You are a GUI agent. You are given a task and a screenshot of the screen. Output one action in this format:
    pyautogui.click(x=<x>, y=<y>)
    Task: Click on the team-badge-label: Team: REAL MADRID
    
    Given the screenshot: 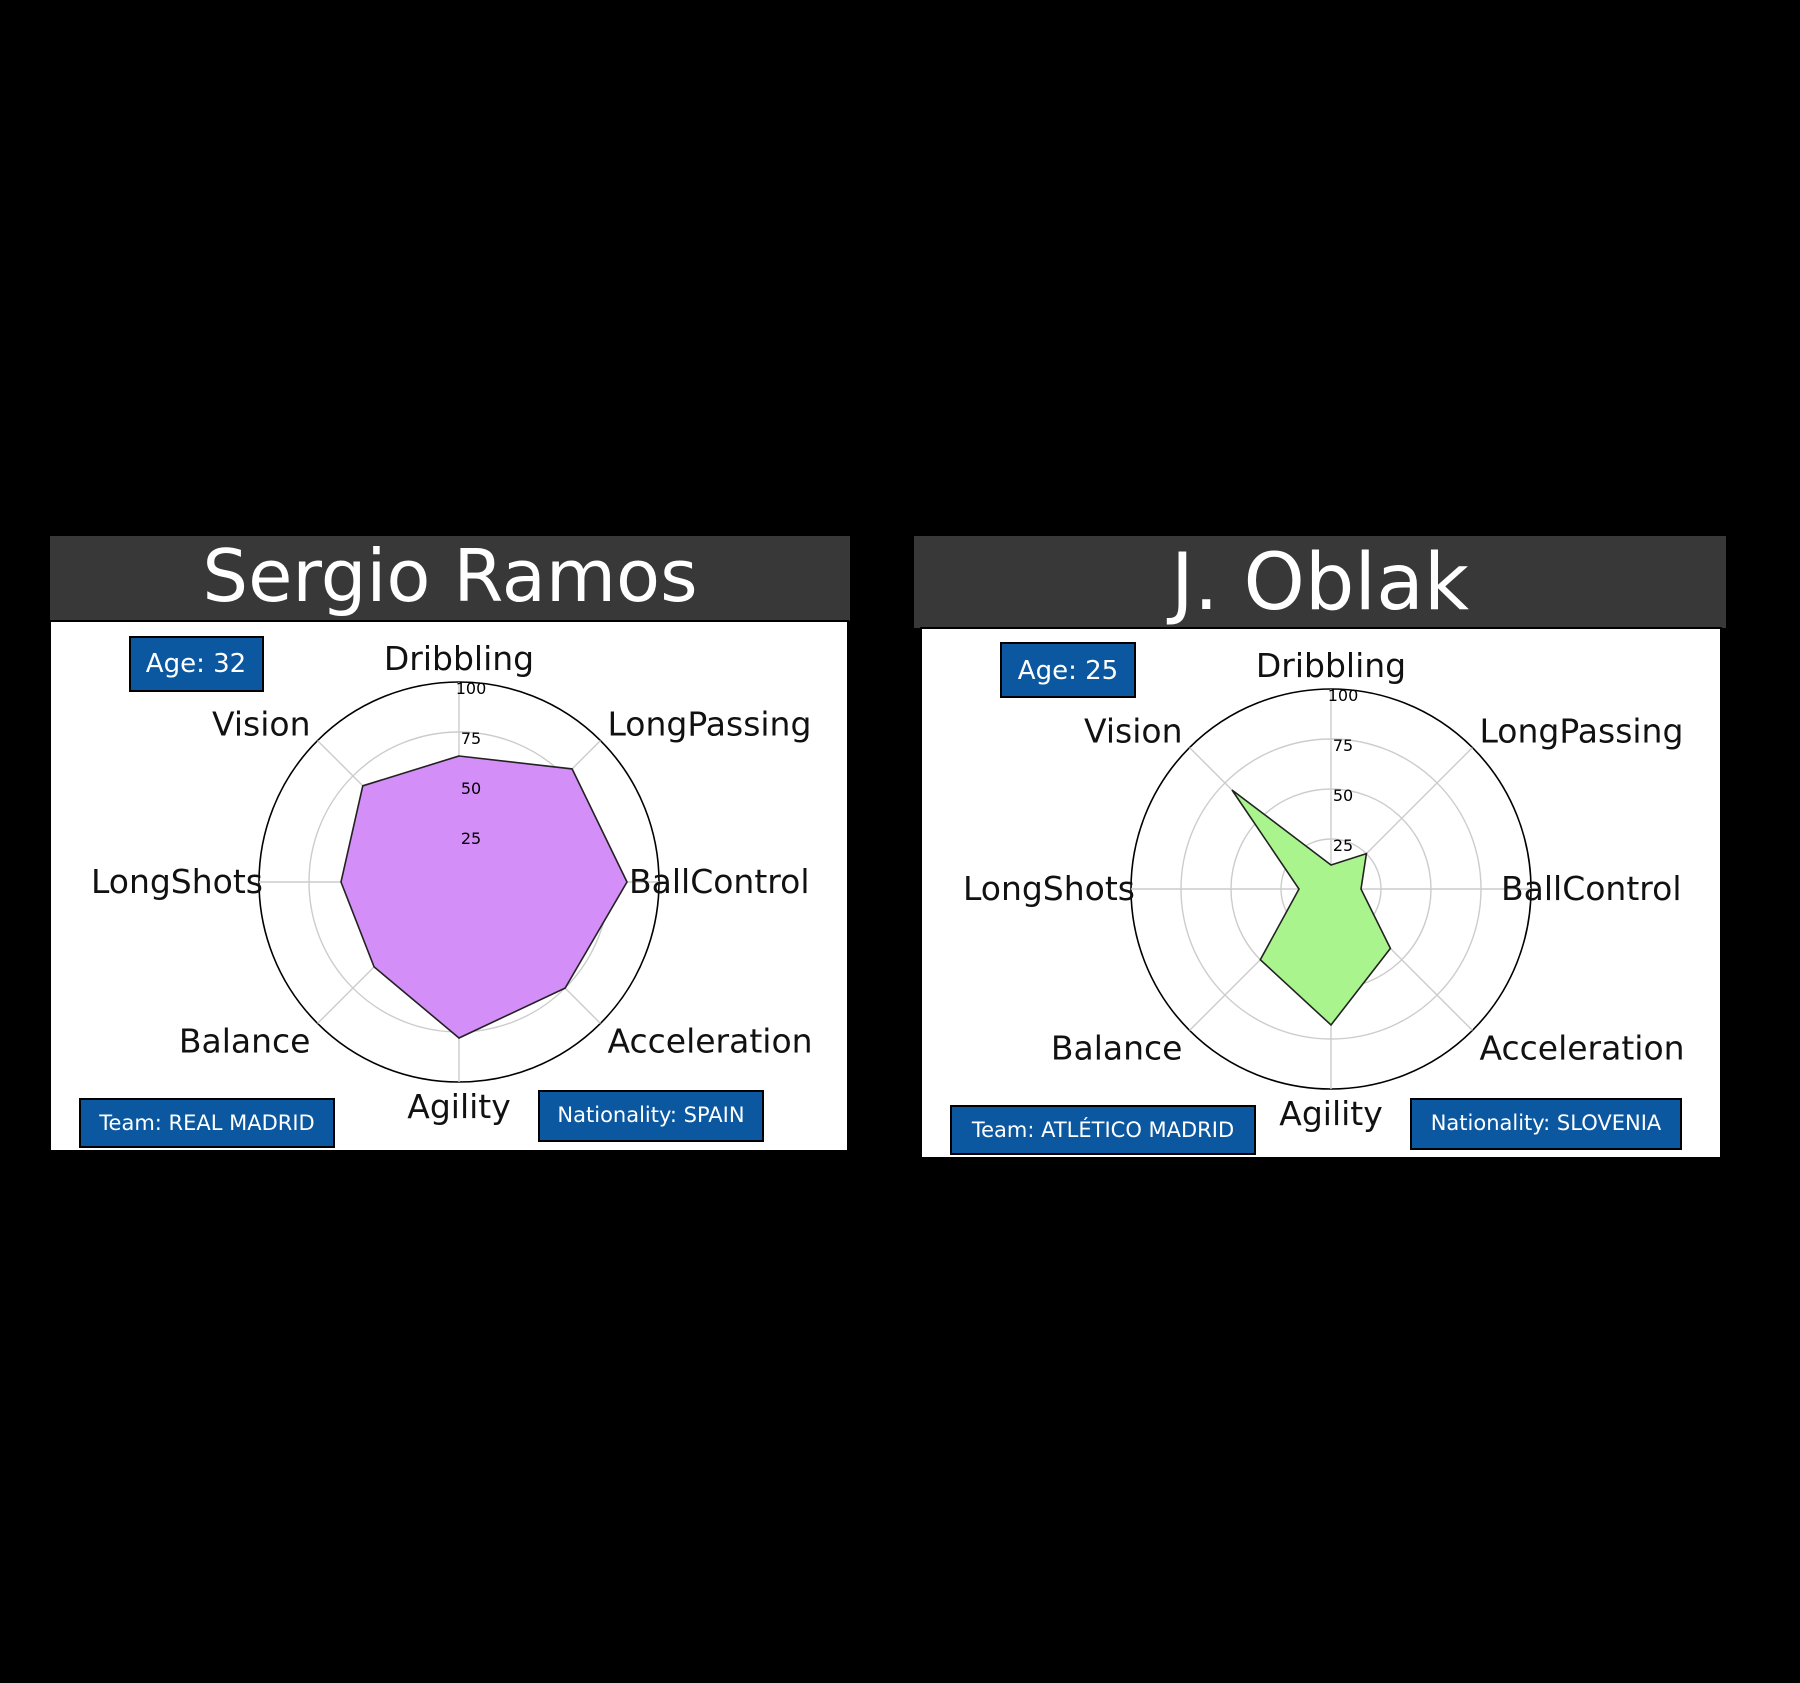 What is the action you would take?
    pyautogui.click(x=206, y=1123)
    